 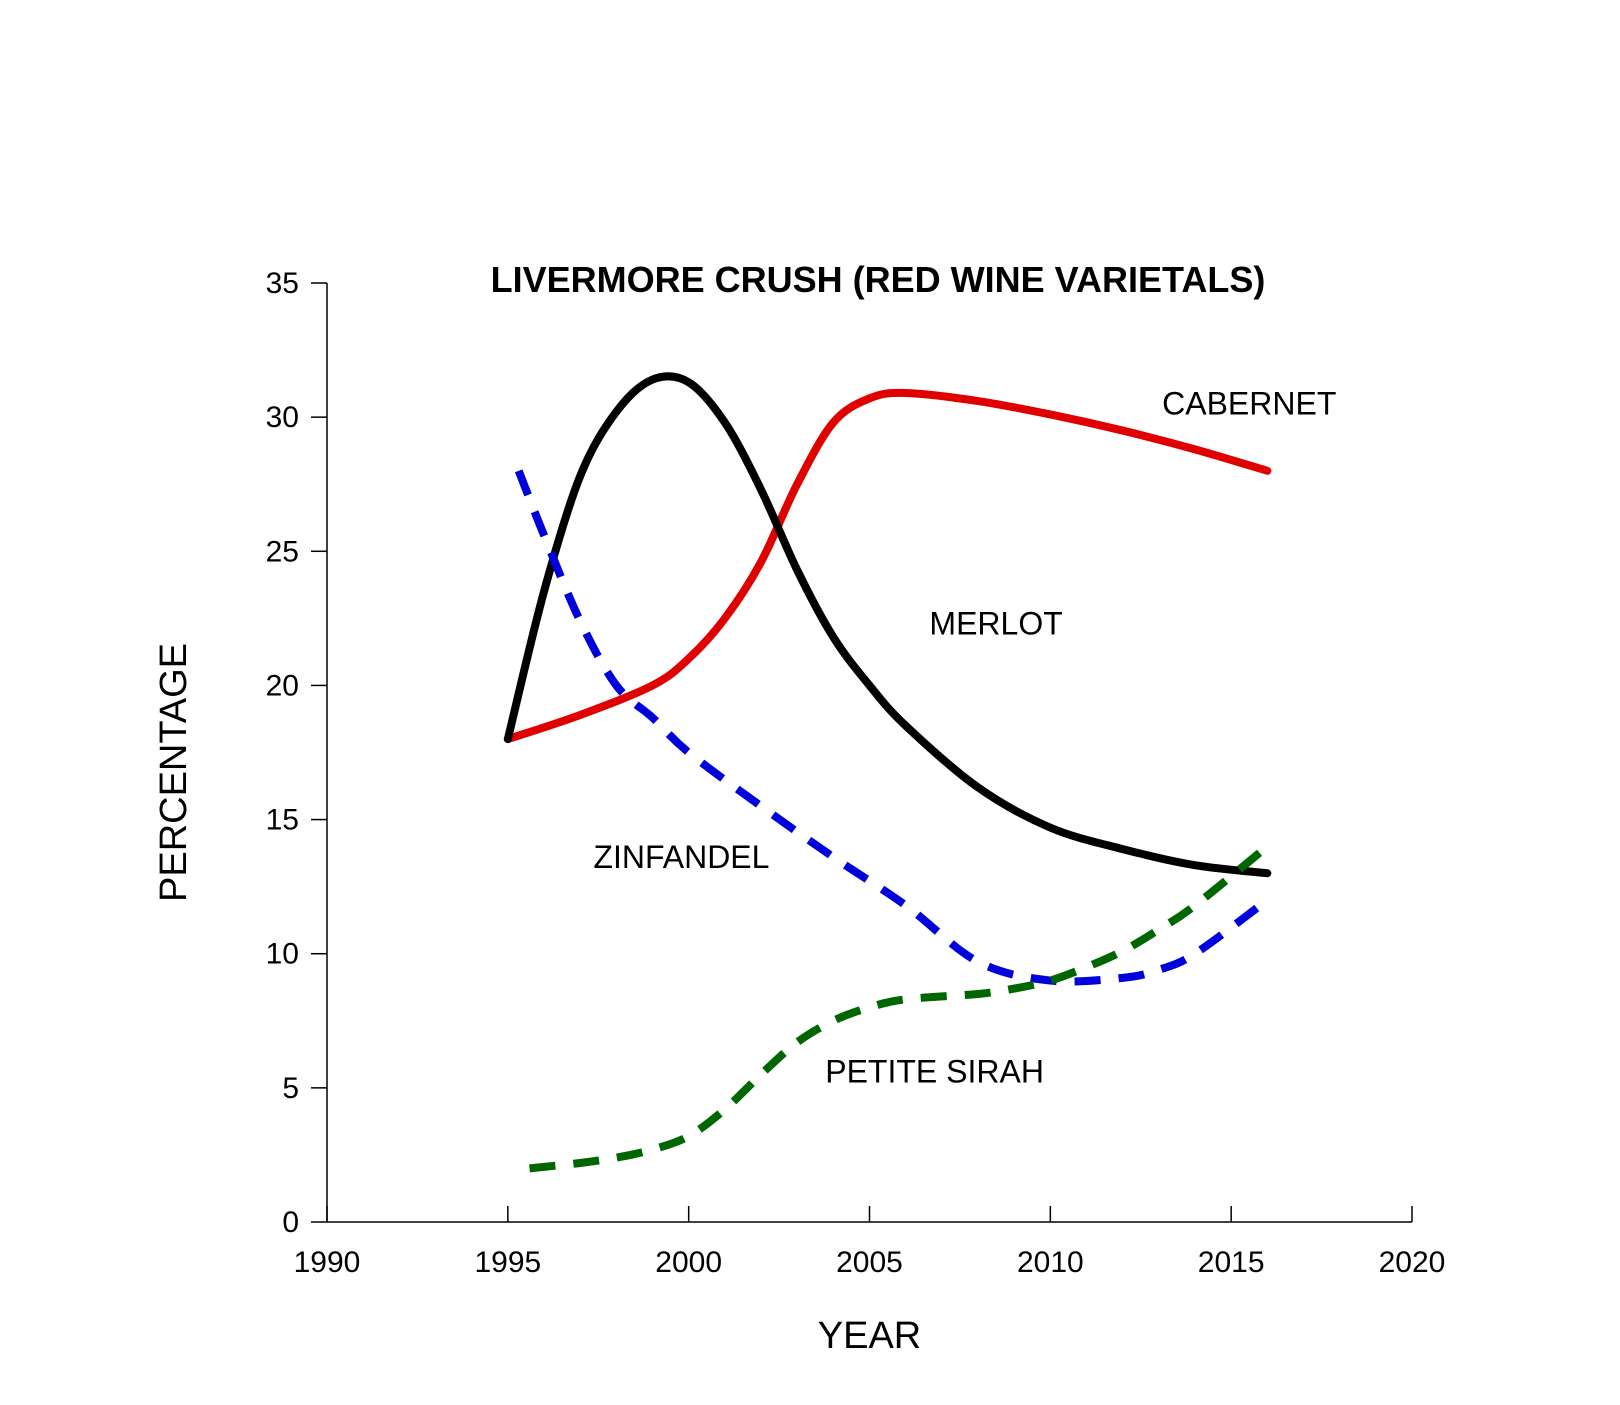 I want to click on y-tick-label: 25, so click(x=282, y=551).